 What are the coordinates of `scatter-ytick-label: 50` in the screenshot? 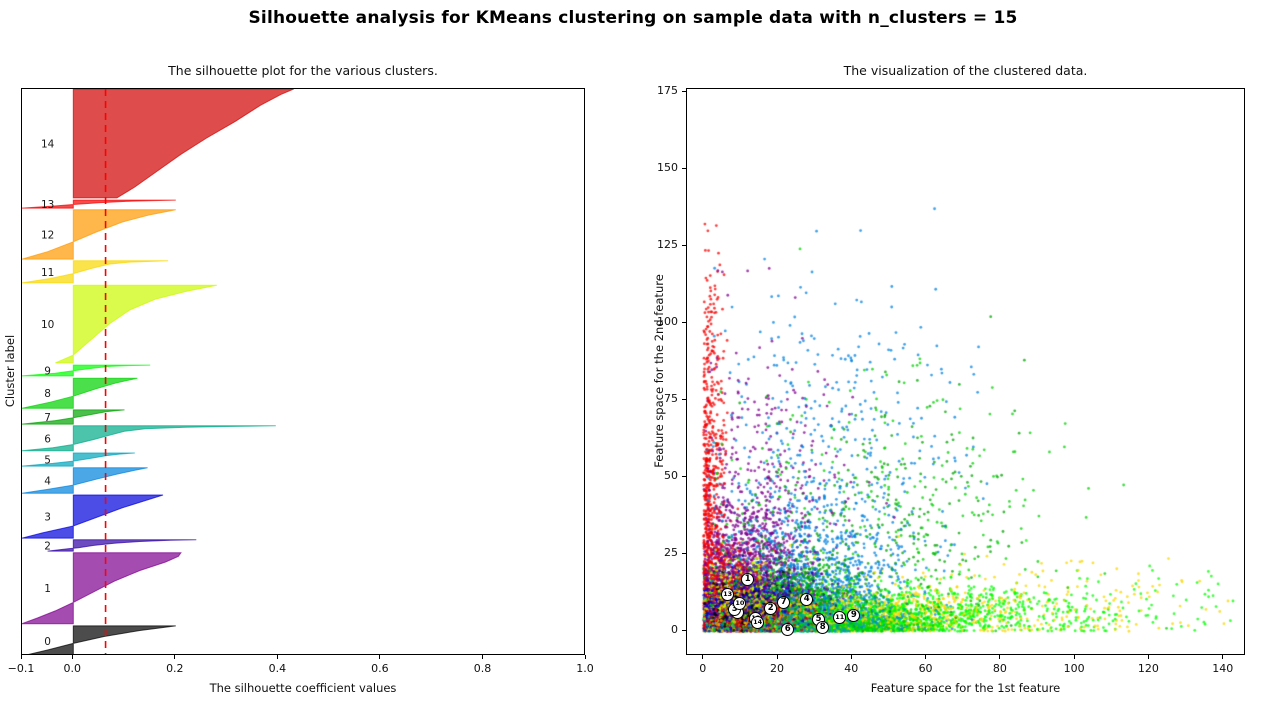 It's located at (671, 476).